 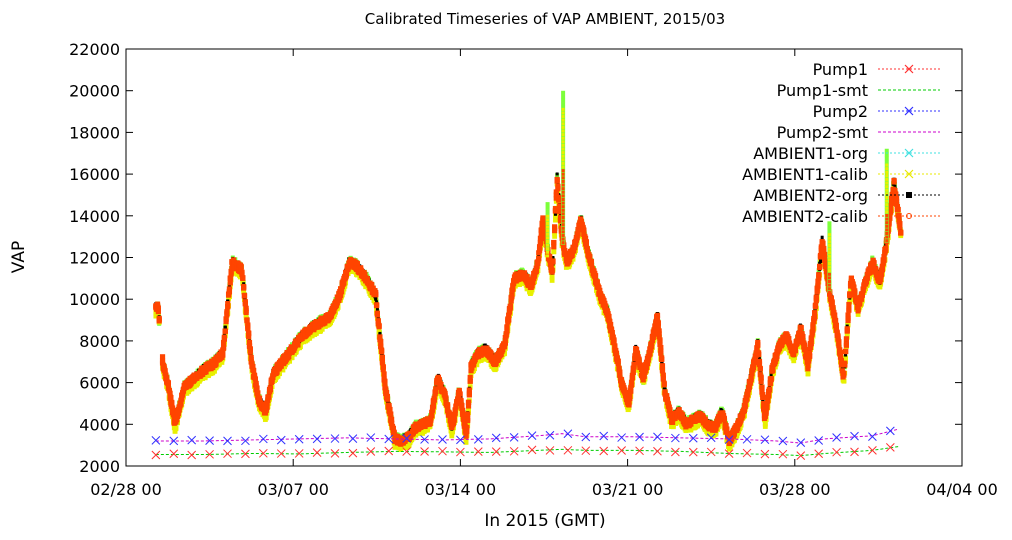 I want to click on ambient1-org-point, so click(x=872, y=257).